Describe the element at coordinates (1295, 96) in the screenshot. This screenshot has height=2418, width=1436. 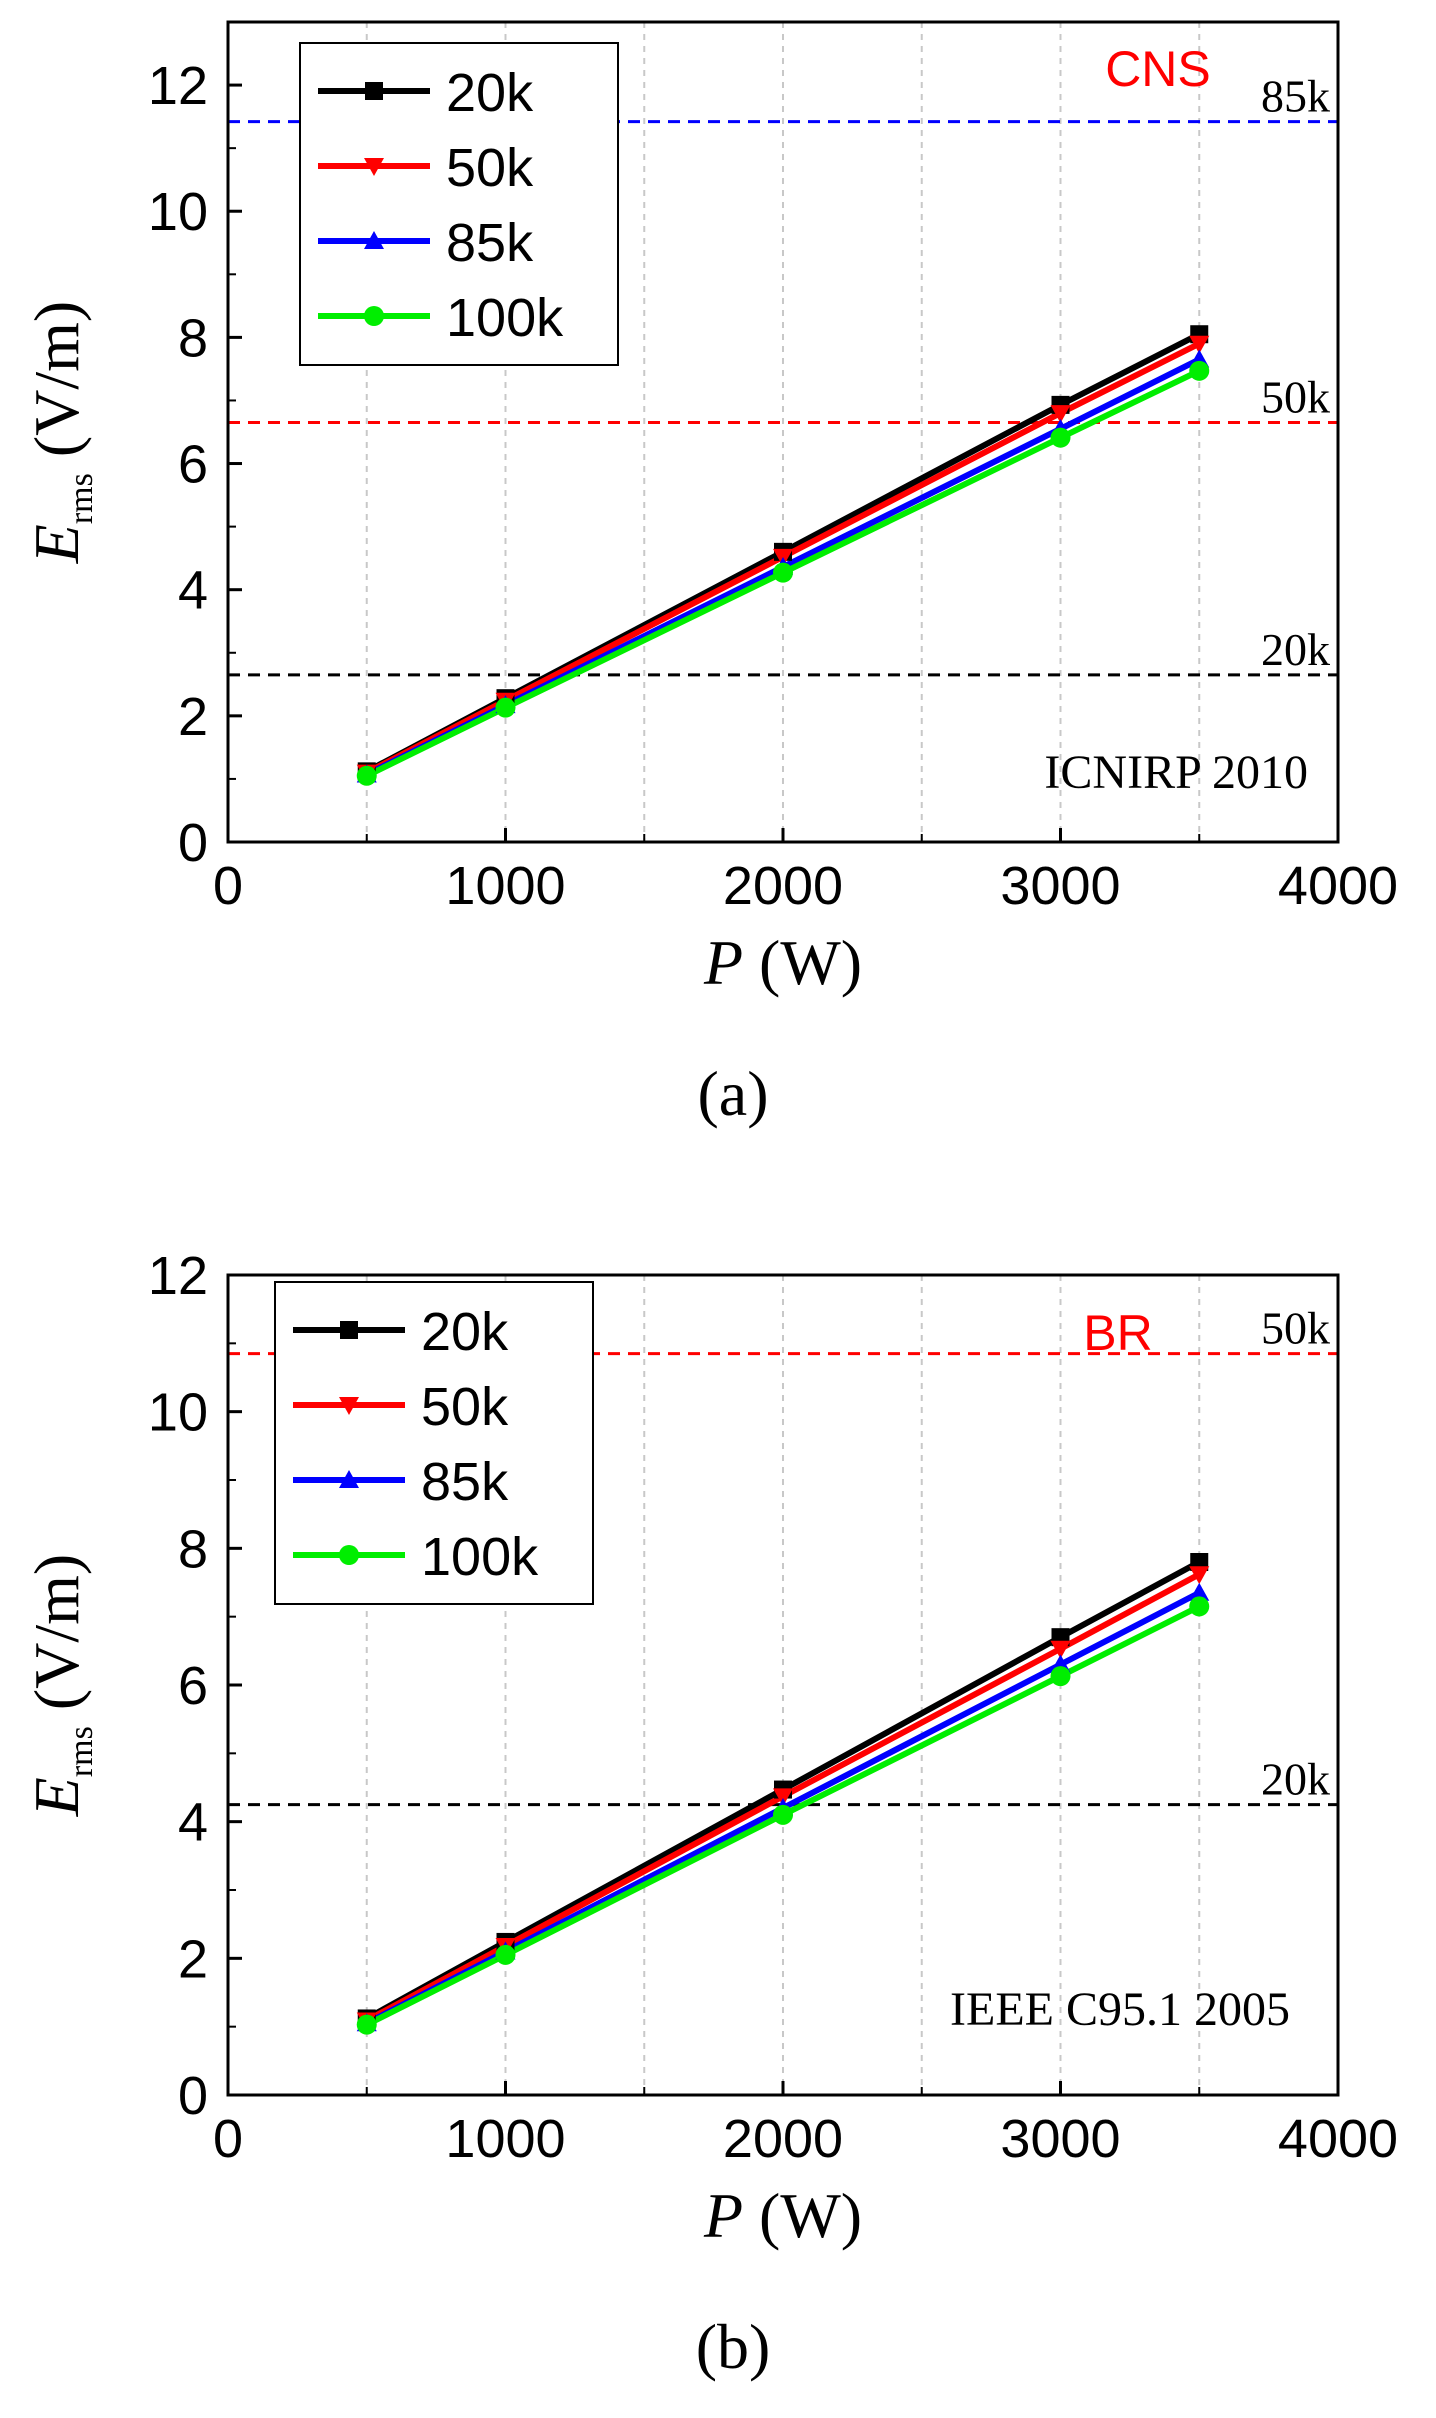
I see `reference-line-label: 85k` at that location.